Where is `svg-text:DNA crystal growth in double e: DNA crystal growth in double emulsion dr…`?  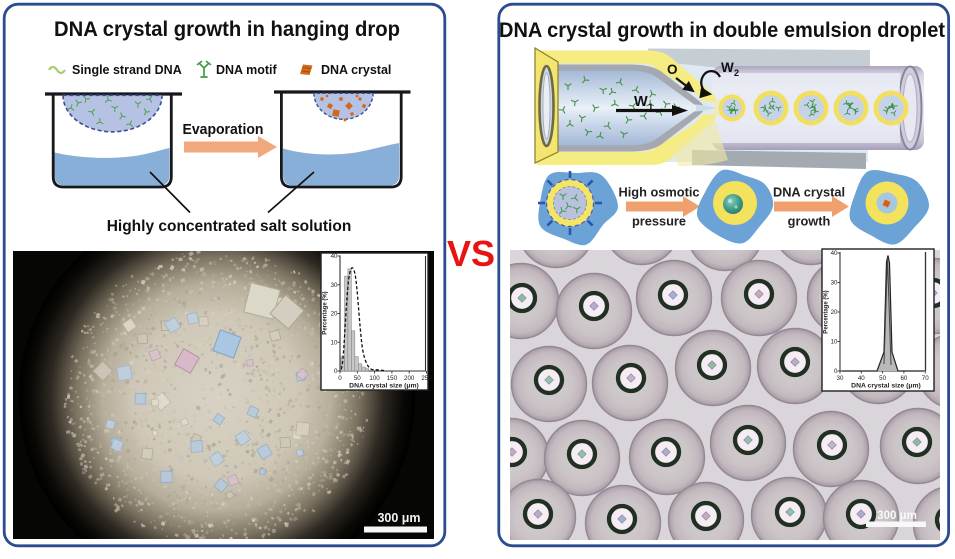
svg-text:DNA crystal growth in double e: DNA crystal growth in double emulsion dr… is located at coordinates (722, 30).